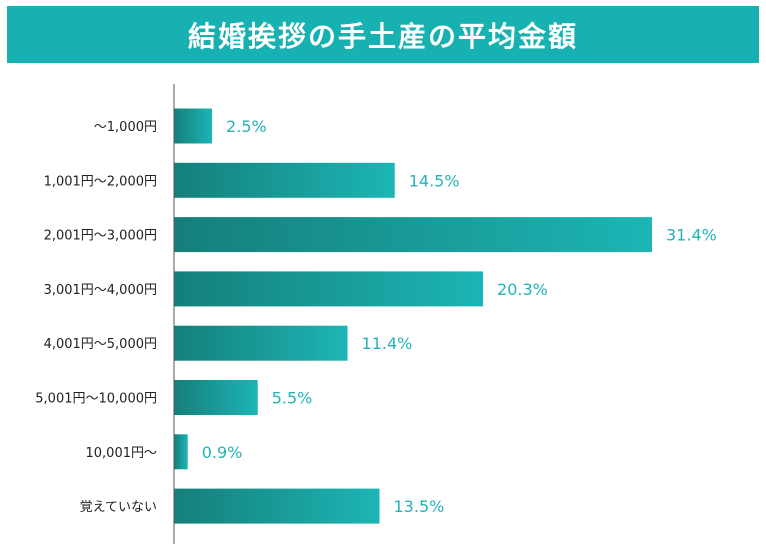 The image size is (766, 557). What do you see at coordinates (100, 181) in the screenshot?
I see `category-label: 1,001円〜2,000円` at bounding box center [100, 181].